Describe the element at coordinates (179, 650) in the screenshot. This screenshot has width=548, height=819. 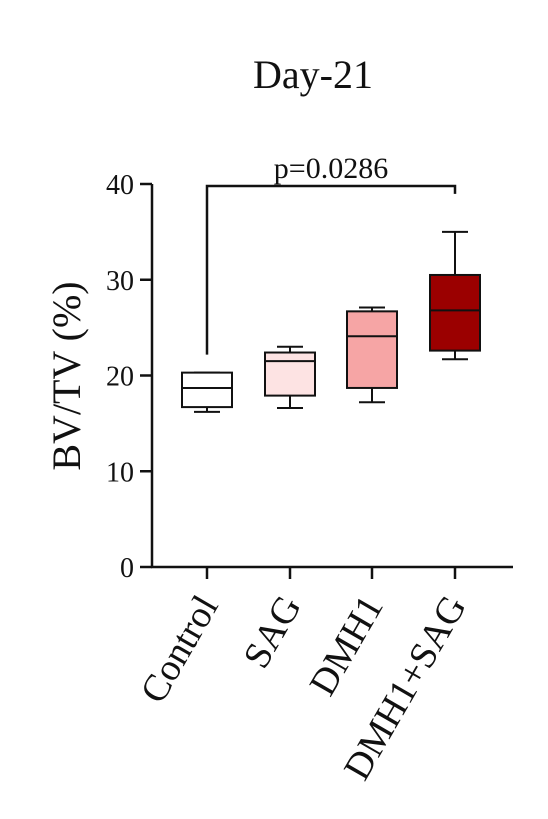
I see `x-tick-label: Control` at that location.